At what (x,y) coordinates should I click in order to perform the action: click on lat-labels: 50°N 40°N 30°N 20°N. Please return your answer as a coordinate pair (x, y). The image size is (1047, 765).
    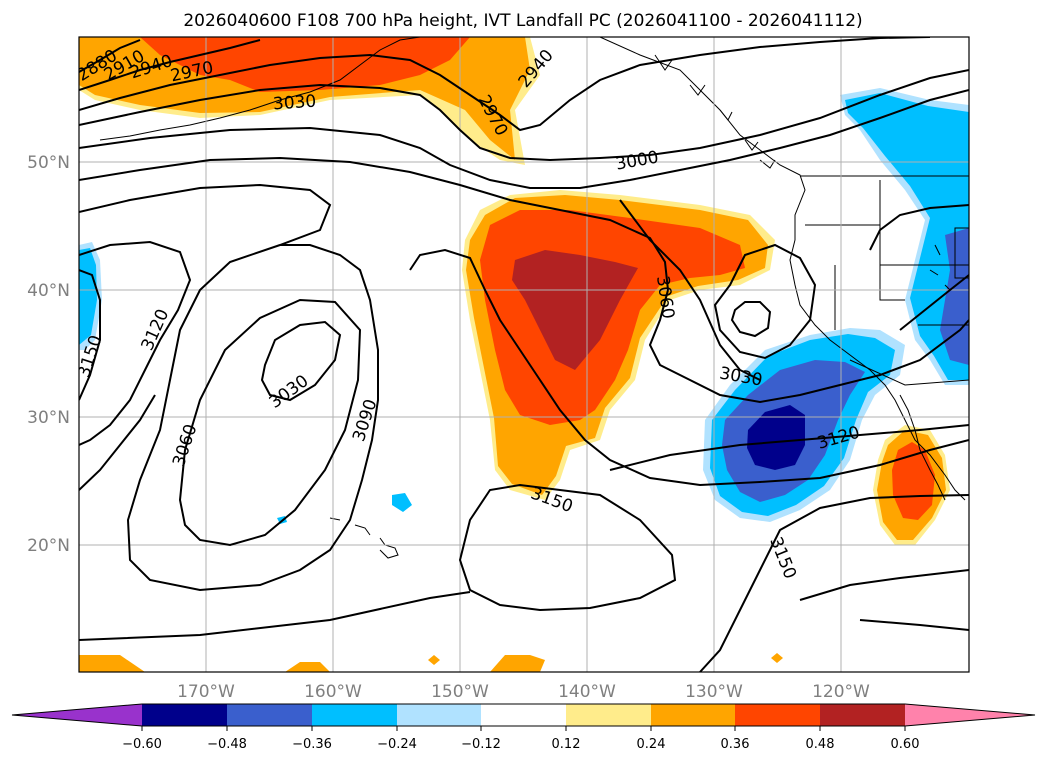
    Looking at the image, I should click on (48, 354).